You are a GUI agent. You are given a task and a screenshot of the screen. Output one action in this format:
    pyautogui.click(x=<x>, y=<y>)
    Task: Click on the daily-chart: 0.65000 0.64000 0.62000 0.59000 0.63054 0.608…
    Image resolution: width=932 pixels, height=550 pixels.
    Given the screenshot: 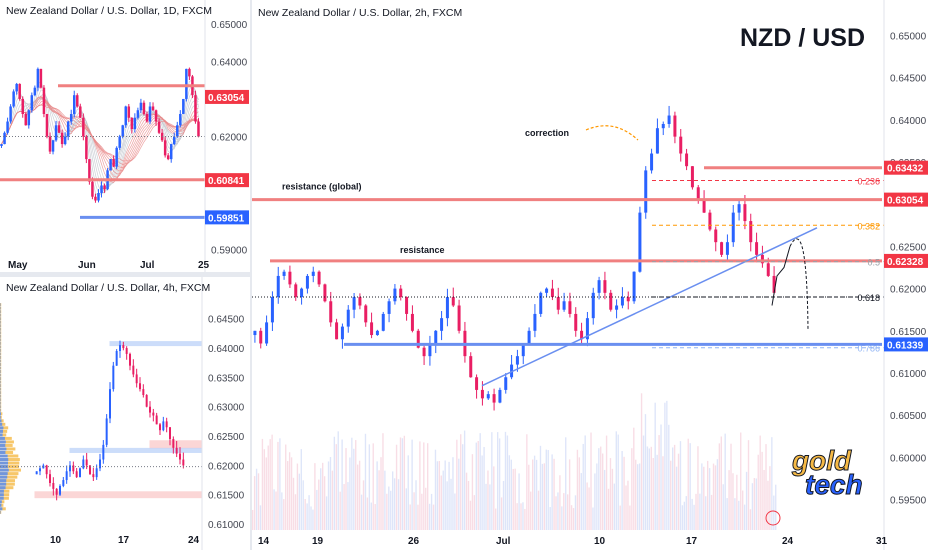 What is the action you would take?
    pyautogui.click(x=125, y=136)
    